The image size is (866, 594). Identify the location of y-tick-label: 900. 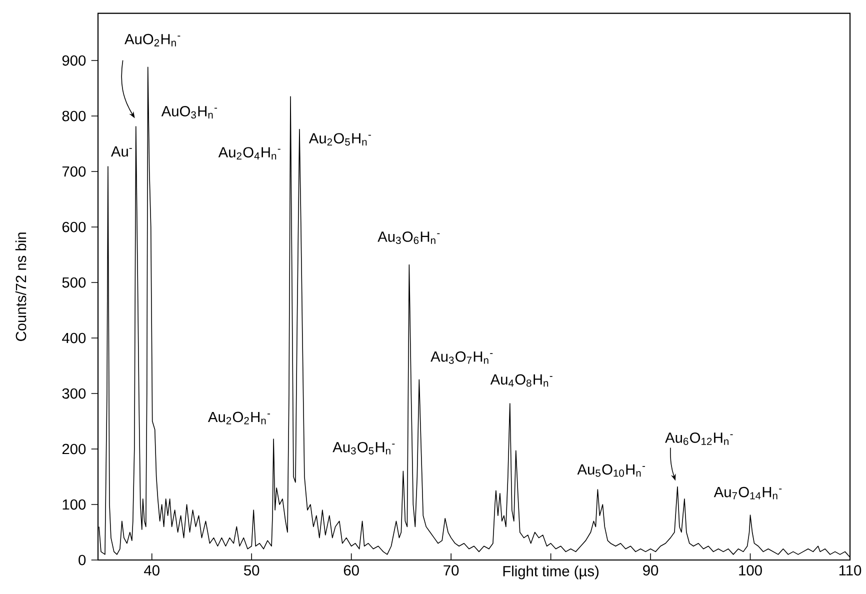
(74, 60).